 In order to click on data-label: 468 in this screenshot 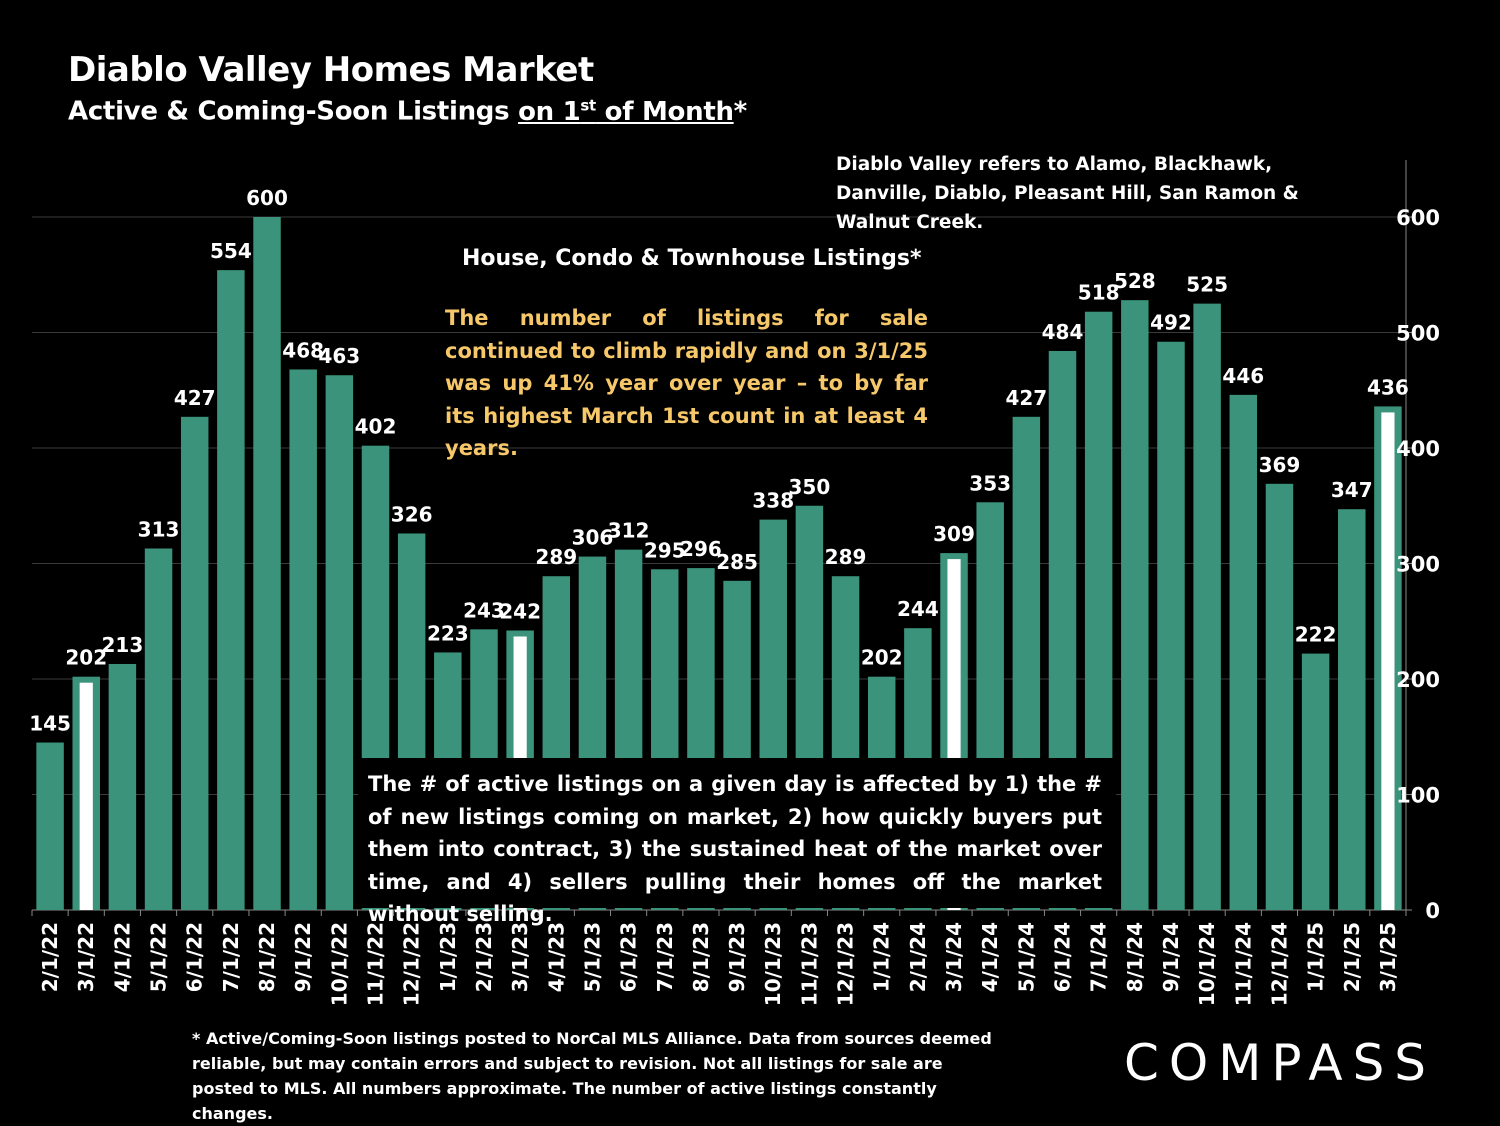, I will do `click(303, 350)`.